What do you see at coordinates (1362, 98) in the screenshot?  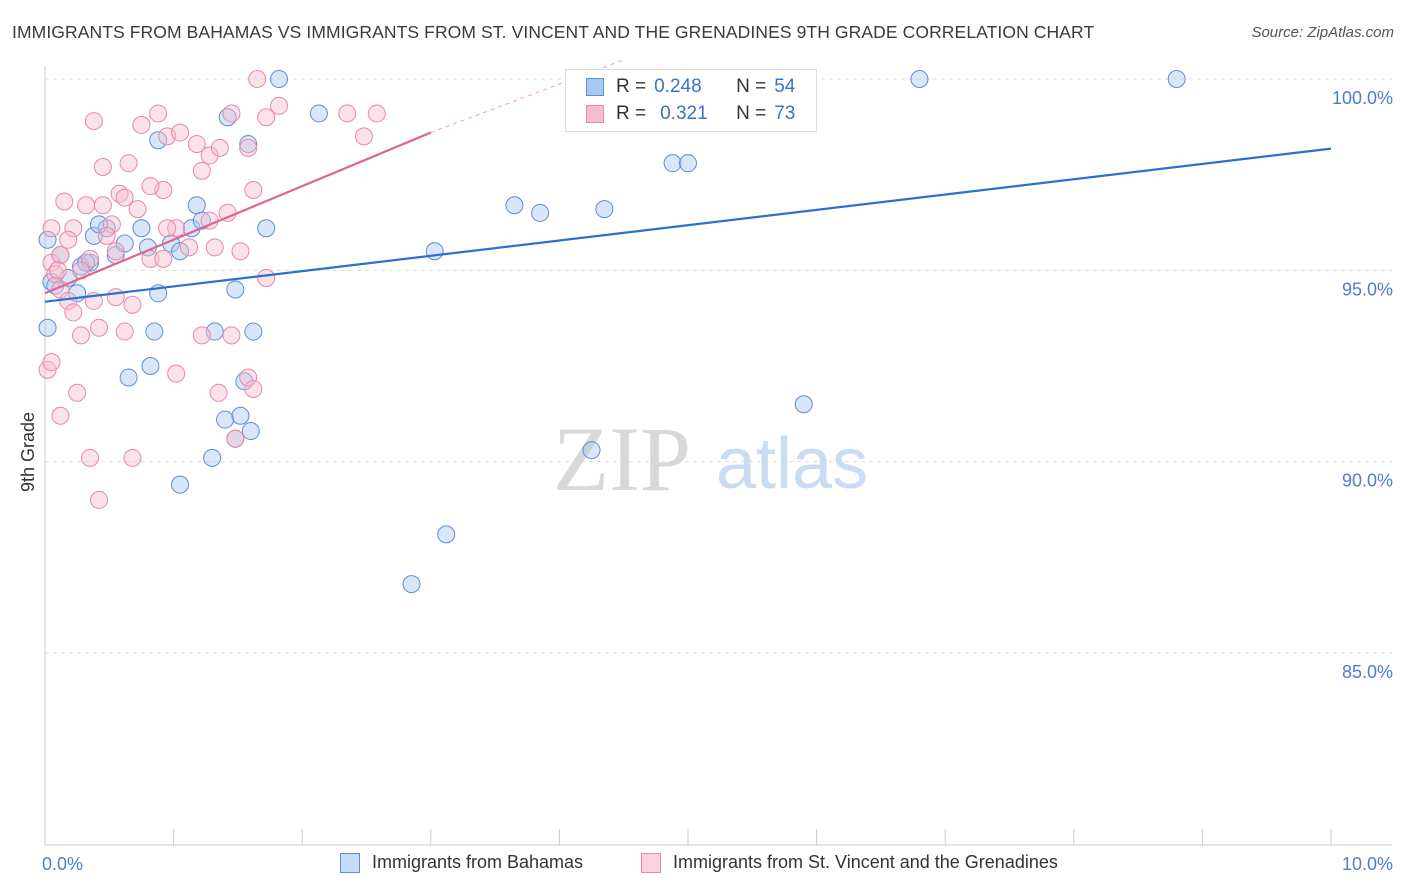 I see `y-tick-label: 100.0%` at bounding box center [1362, 98].